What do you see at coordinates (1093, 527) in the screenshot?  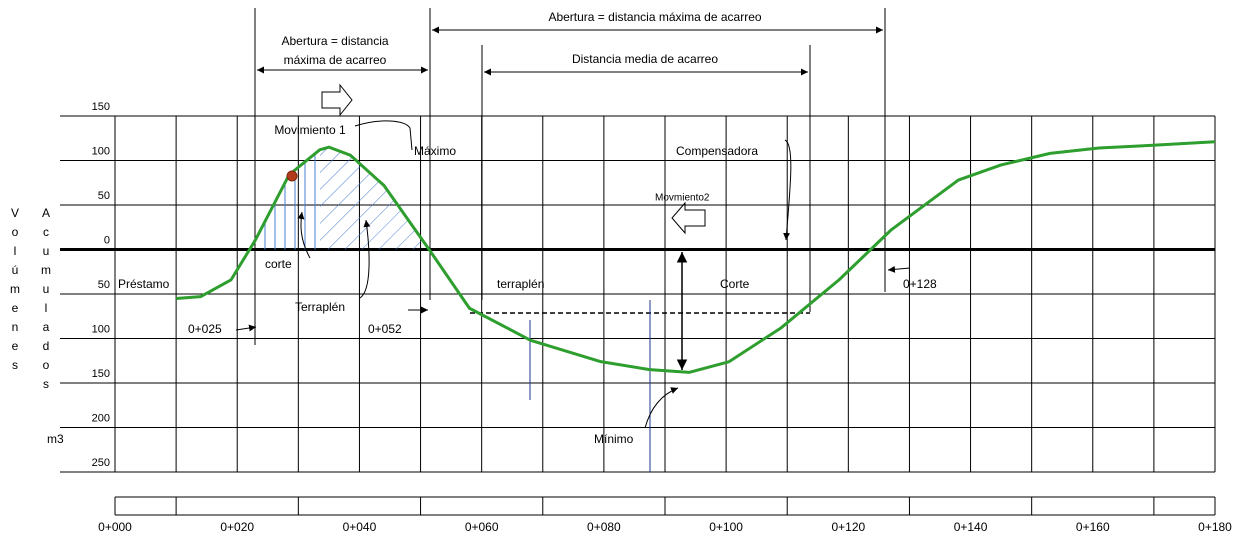 I see `x-tick-label: 0+160` at bounding box center [1093, 527].